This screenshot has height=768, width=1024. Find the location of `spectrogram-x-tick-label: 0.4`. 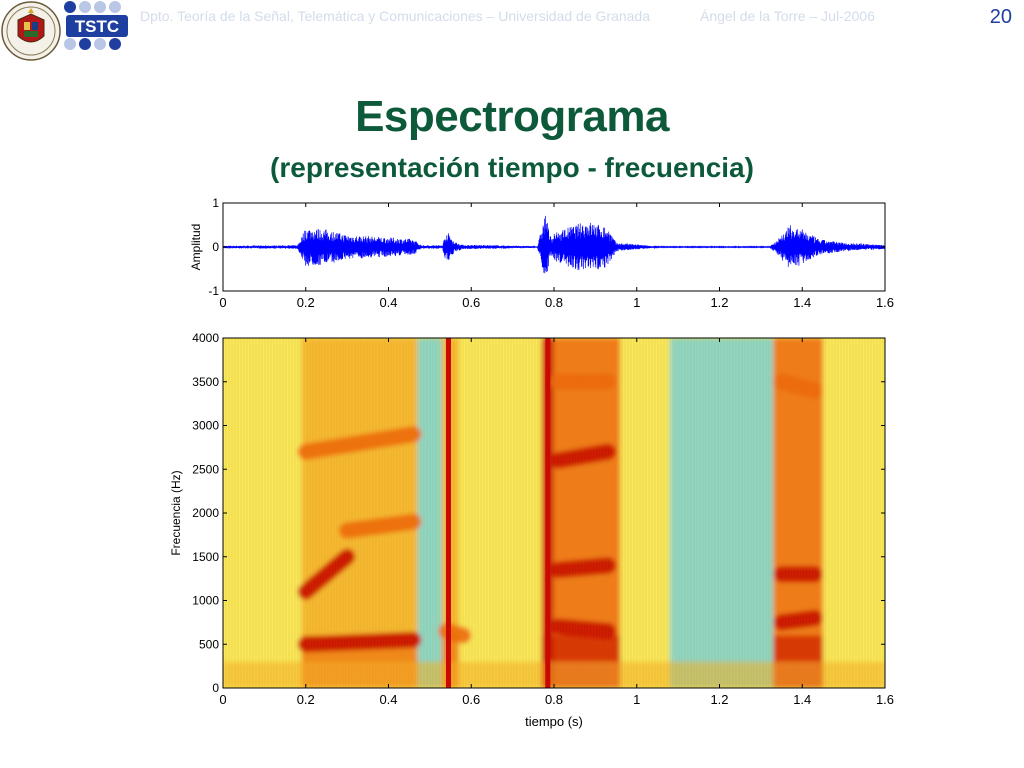

spectrogram-x-tick-label: 0.4 is located at coordinates (388, 699).